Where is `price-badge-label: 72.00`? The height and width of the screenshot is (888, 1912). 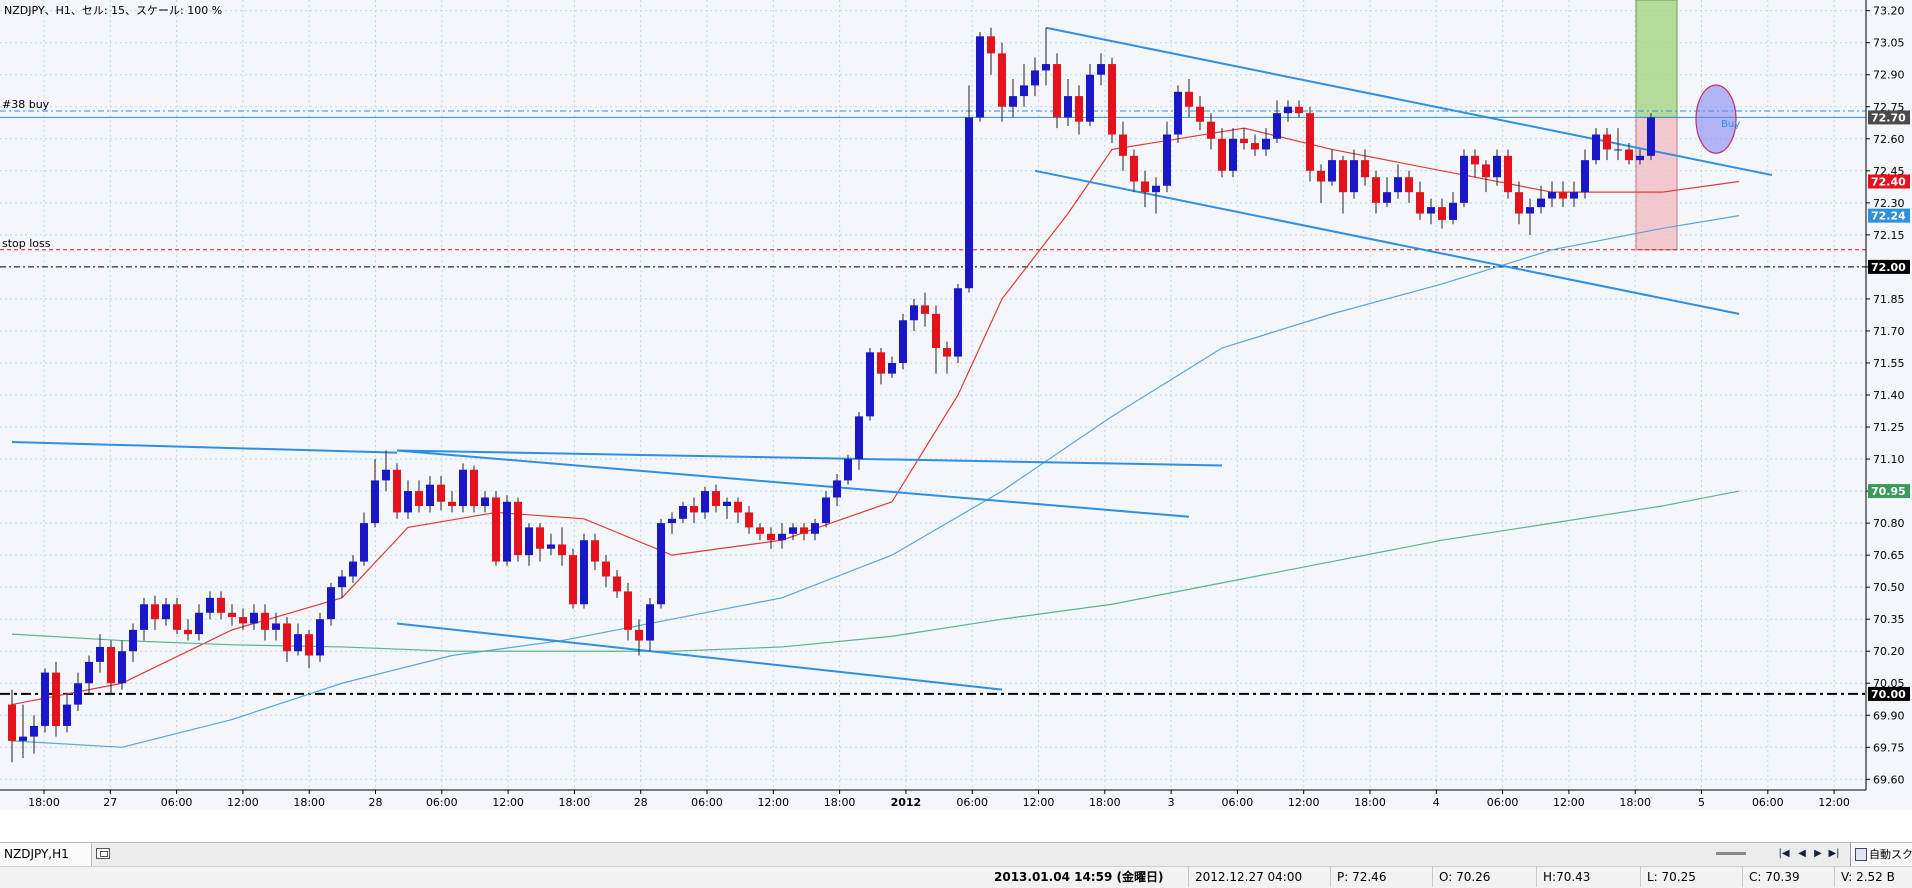 price-badge-label: 72.00 is located at coordinates (1888, 267).